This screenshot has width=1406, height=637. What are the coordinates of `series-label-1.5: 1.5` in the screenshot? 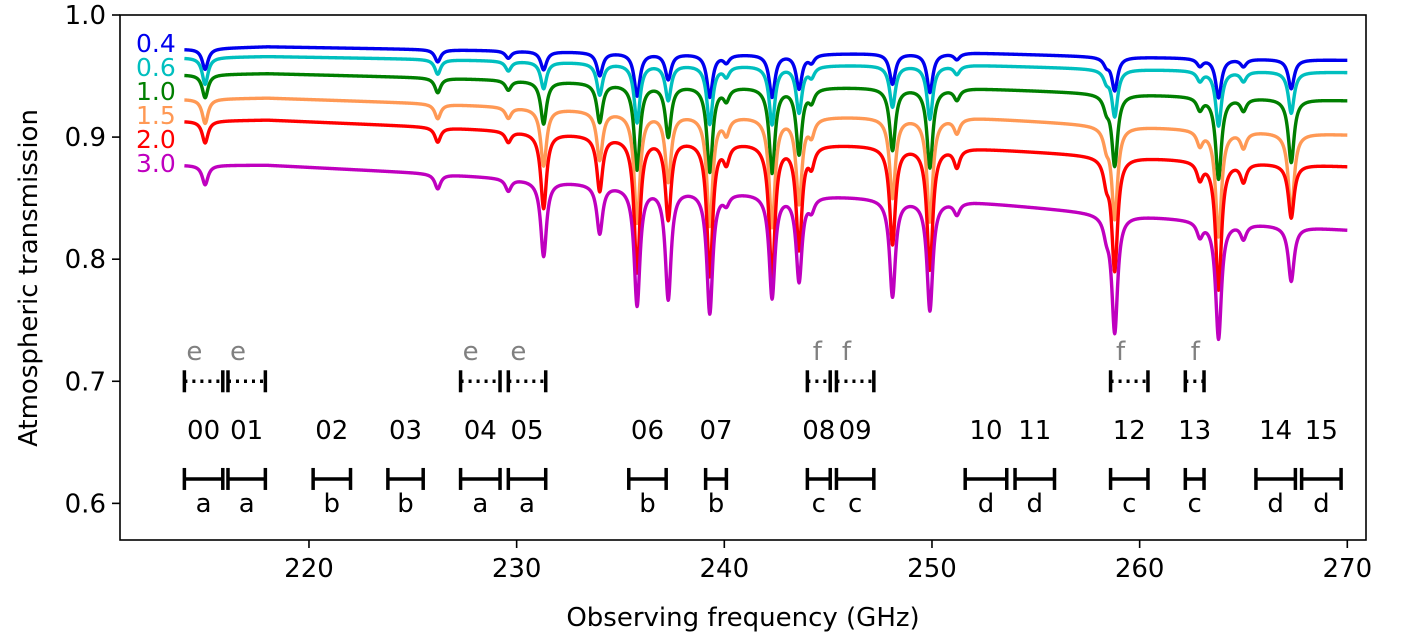 It's located at (156, 115).